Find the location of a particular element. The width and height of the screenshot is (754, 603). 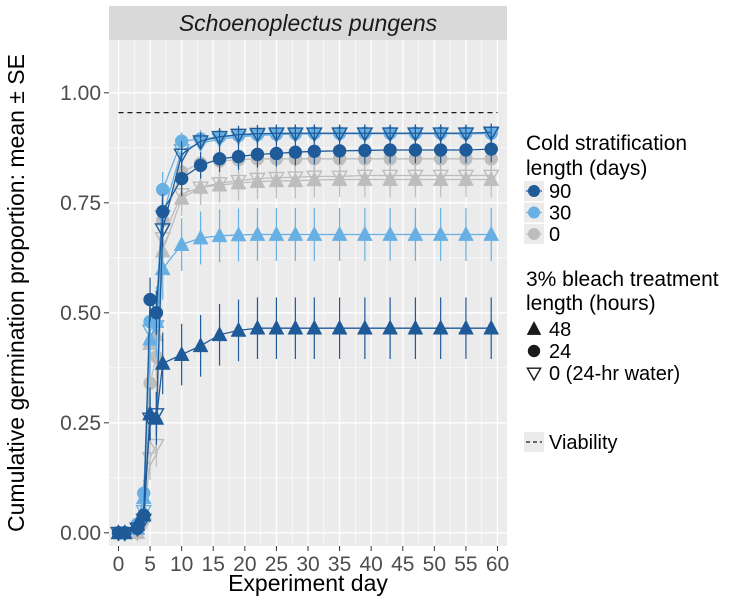

legend-bleach-title-line2: length (hours) is located at coordinates (591, 303).